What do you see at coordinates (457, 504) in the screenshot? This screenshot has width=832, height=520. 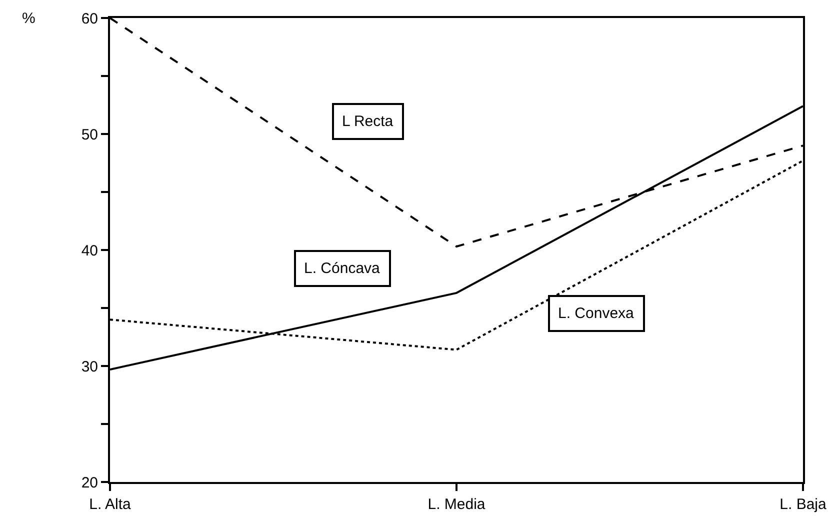 I see `x-tick-label: L. Media` at bounding box center [457, 504].